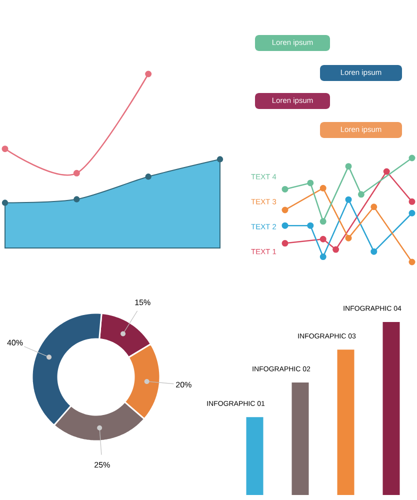 This screenshot has height=500, width=417. I want to click on data-label: 15%, so click(142, 303).